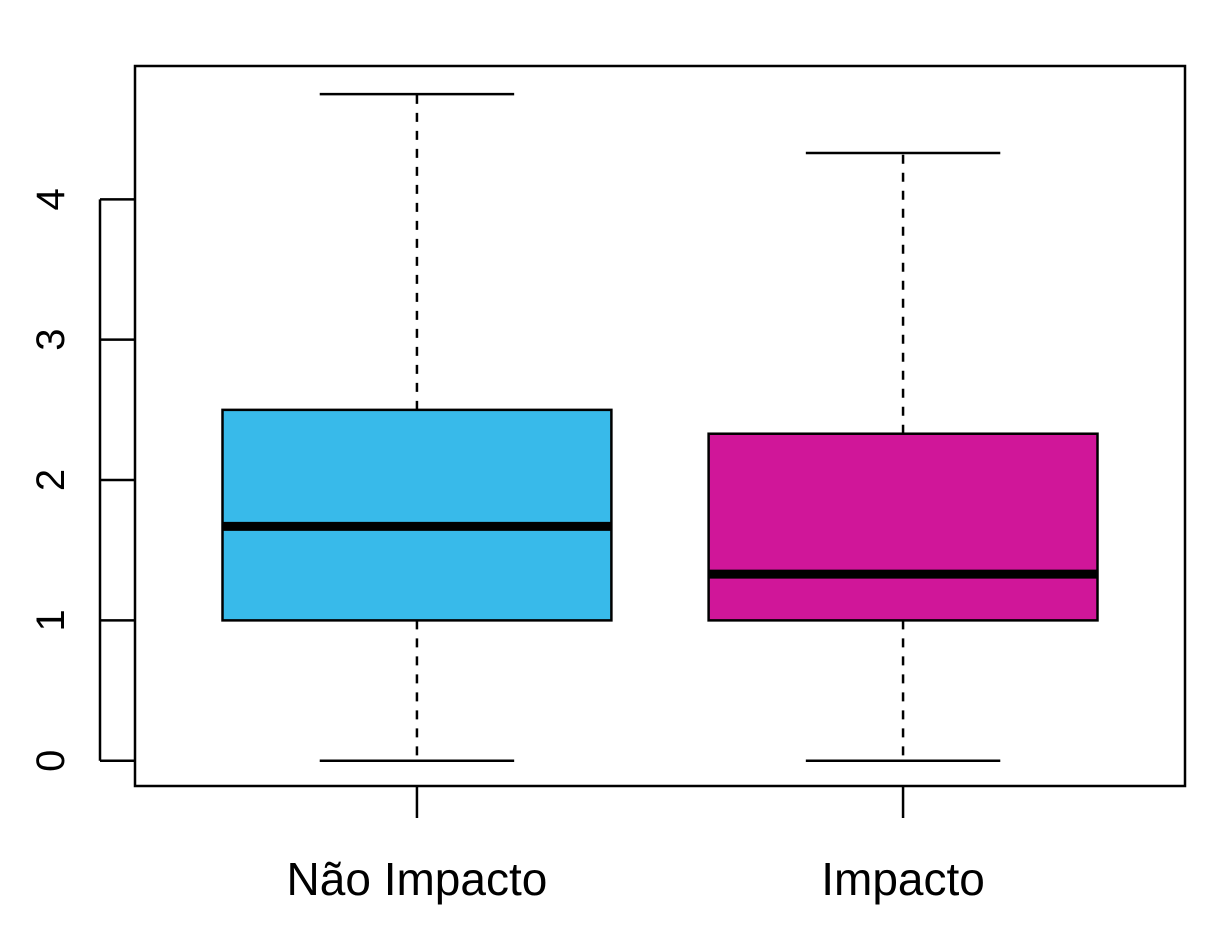  I want to click on y-tick-label: 2, so click(51, 480).